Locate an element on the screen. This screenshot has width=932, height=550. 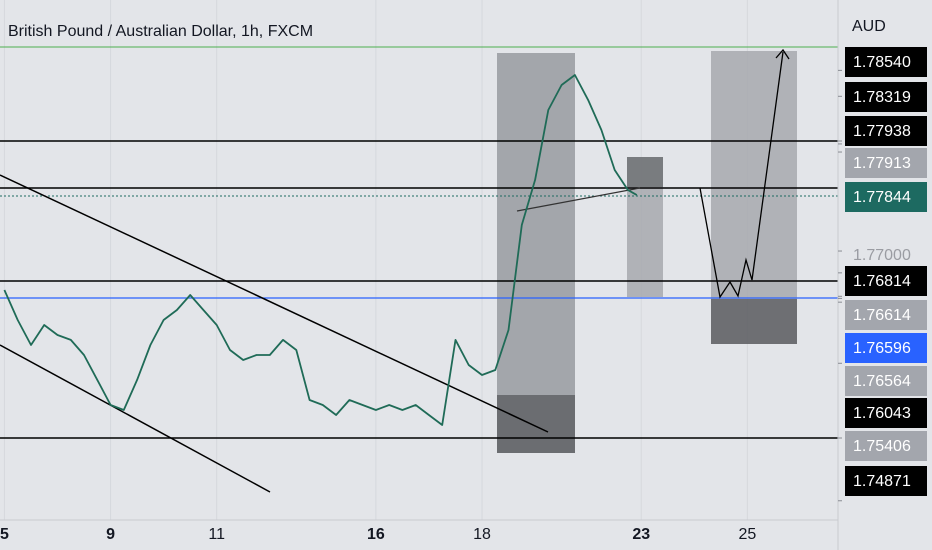
projection is located at coordinates (741, 175).